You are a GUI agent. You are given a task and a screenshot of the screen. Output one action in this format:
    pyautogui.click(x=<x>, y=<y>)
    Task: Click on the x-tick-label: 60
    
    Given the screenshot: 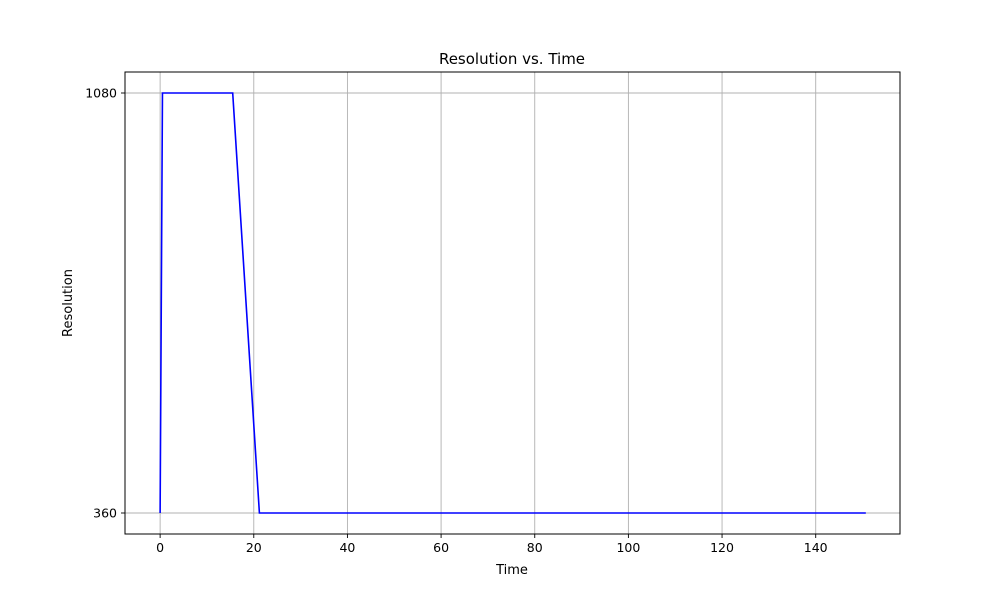 What is the action you would take?
    pyautogui.click(x=441, y=547)
    